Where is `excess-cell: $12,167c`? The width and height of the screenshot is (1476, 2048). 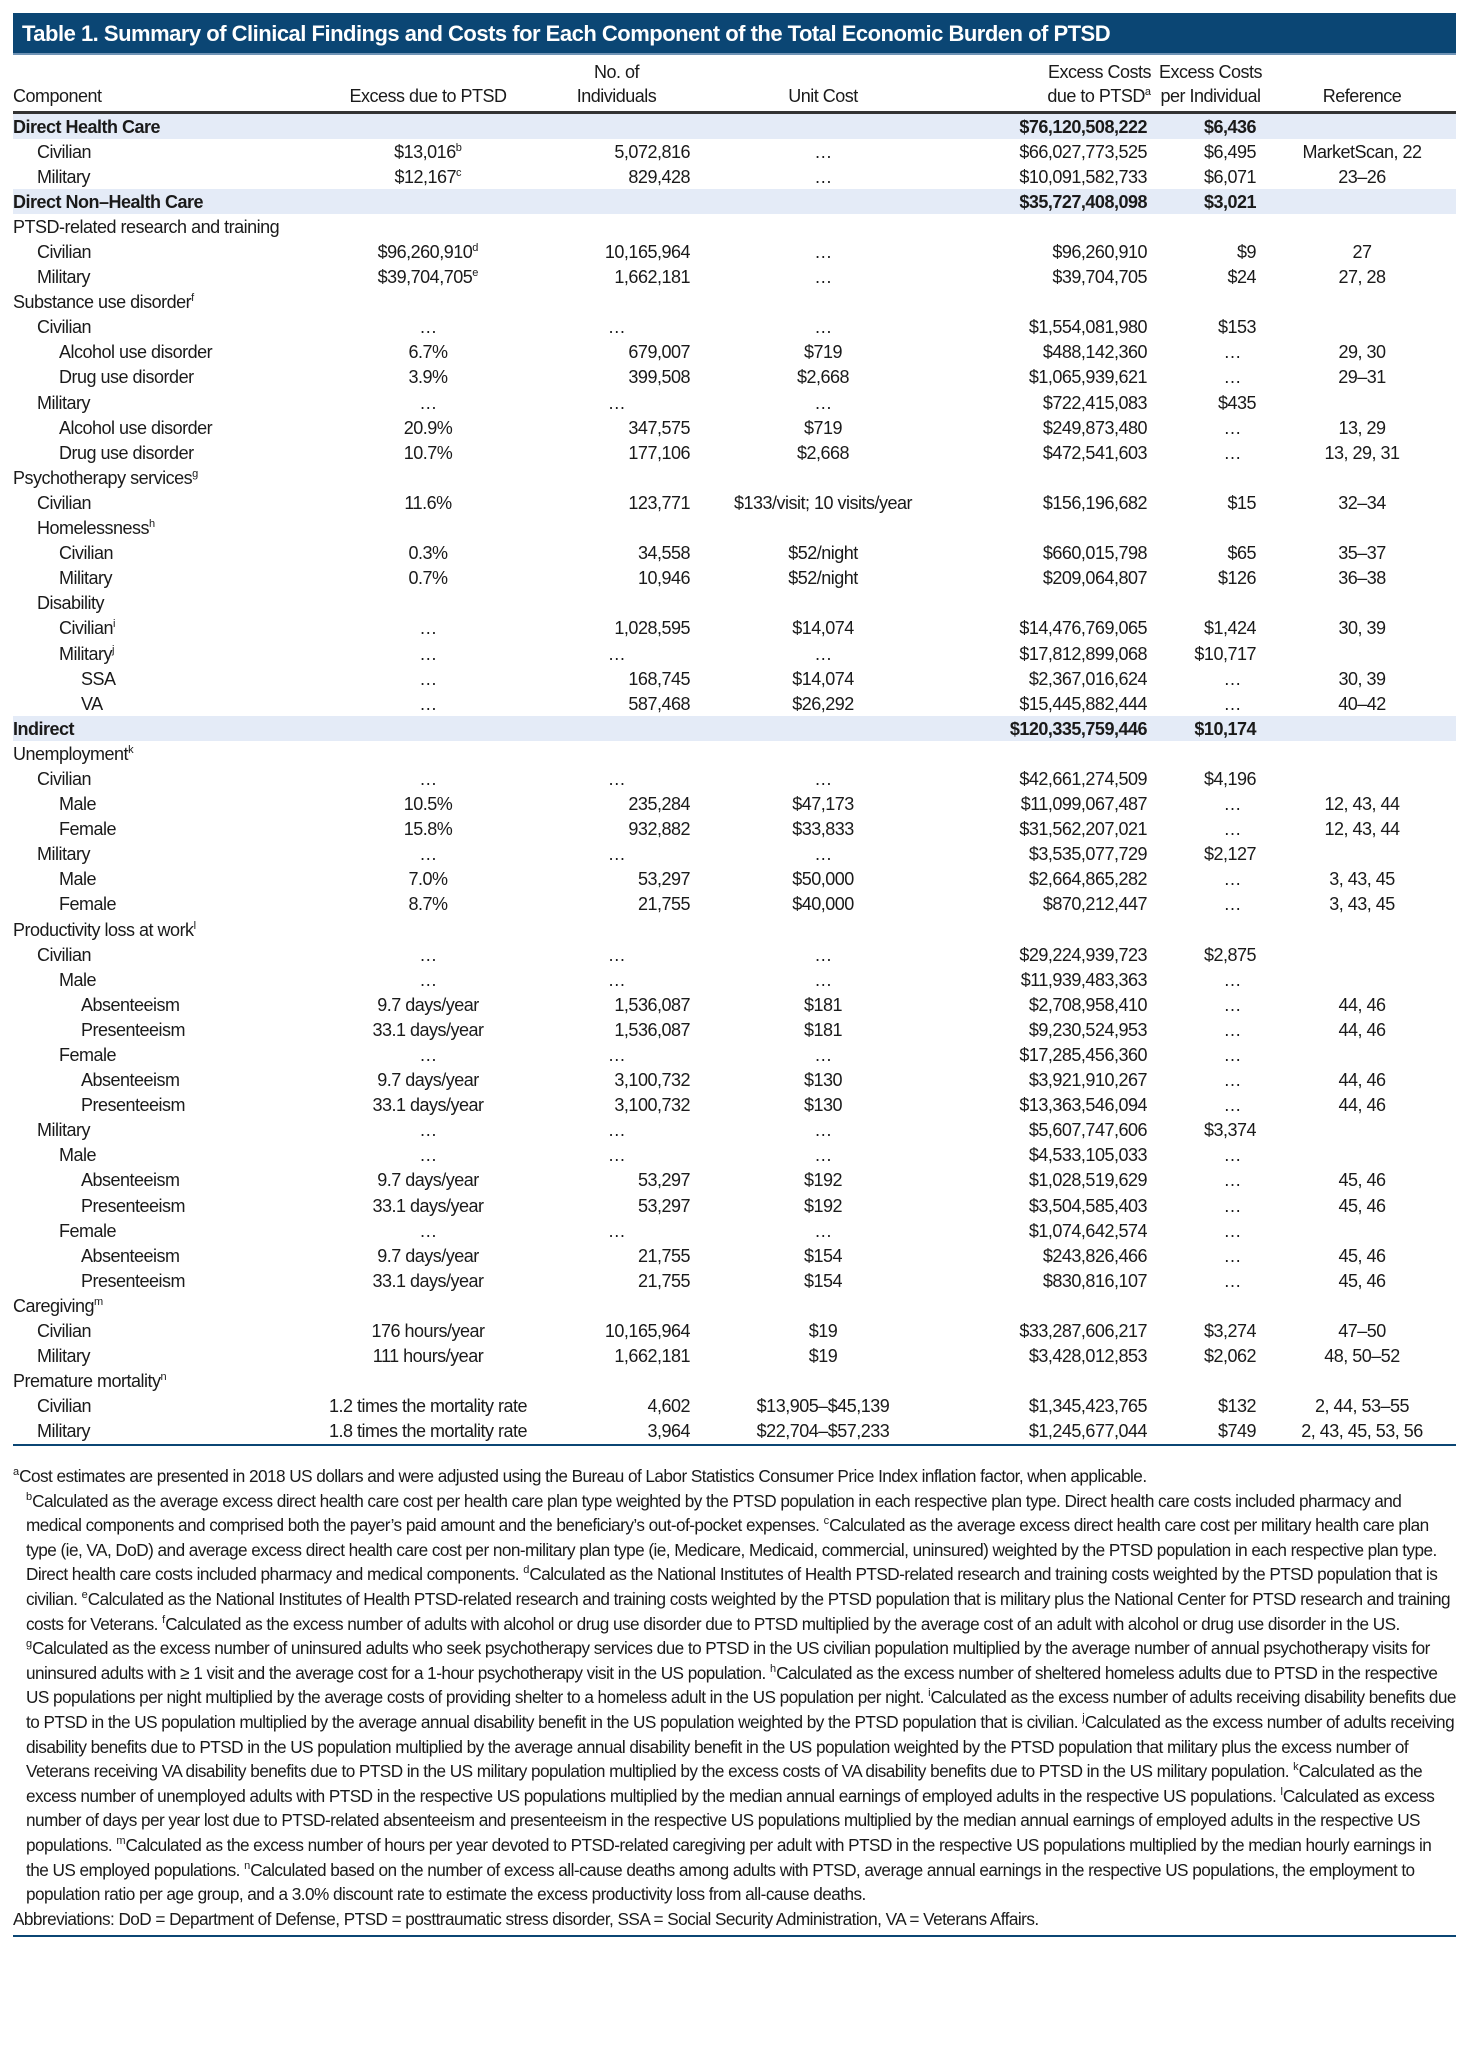
excess-cell: $12,167c is located at coordinates (428, 176).